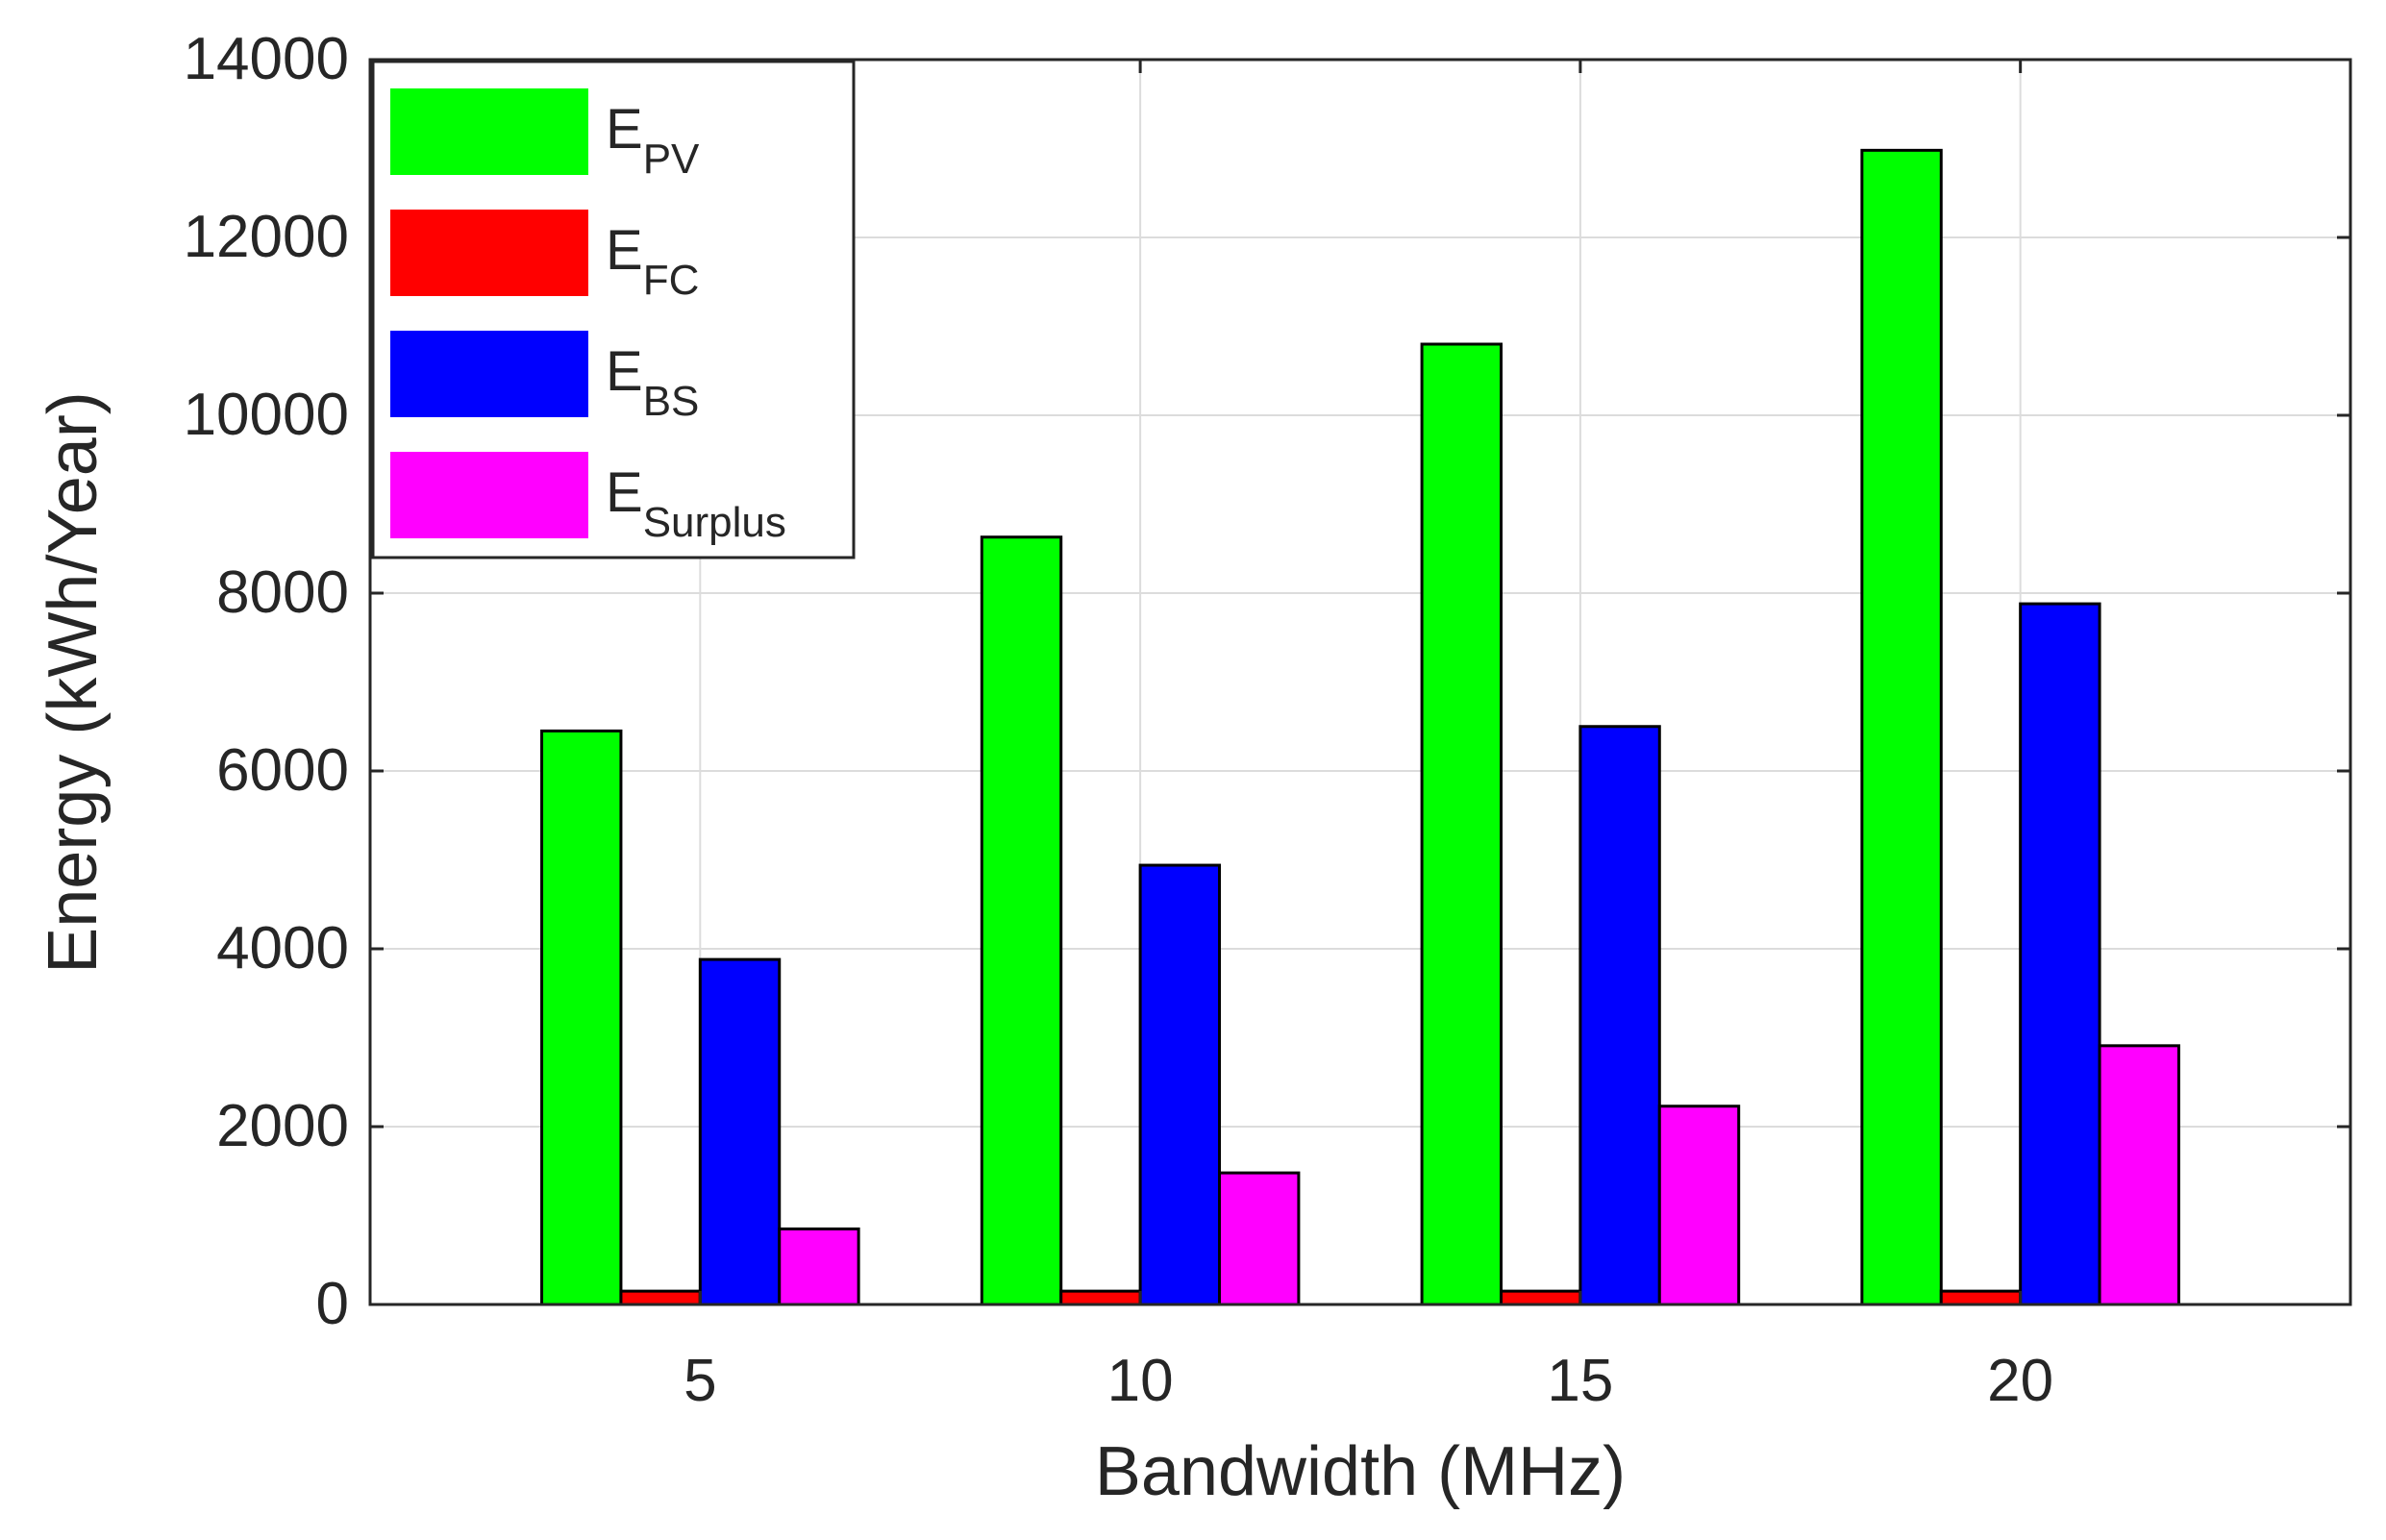 This screenshot has width=2386, height=1540. I want to click on legend-swatch-bs, so click(489, 374).